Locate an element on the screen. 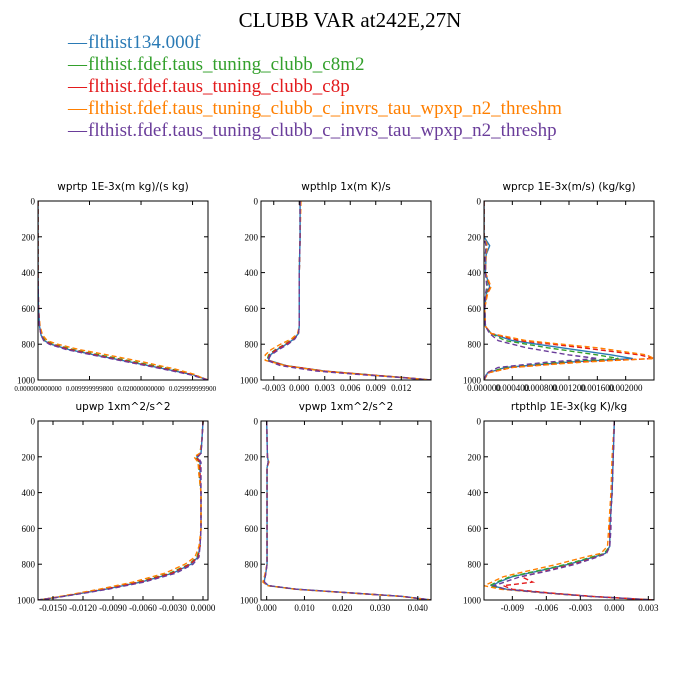 The image size is (700, 700). panel-title: wprcp 1E-3x(m/s) (kg/kg) is located at coordinates (568, 187).